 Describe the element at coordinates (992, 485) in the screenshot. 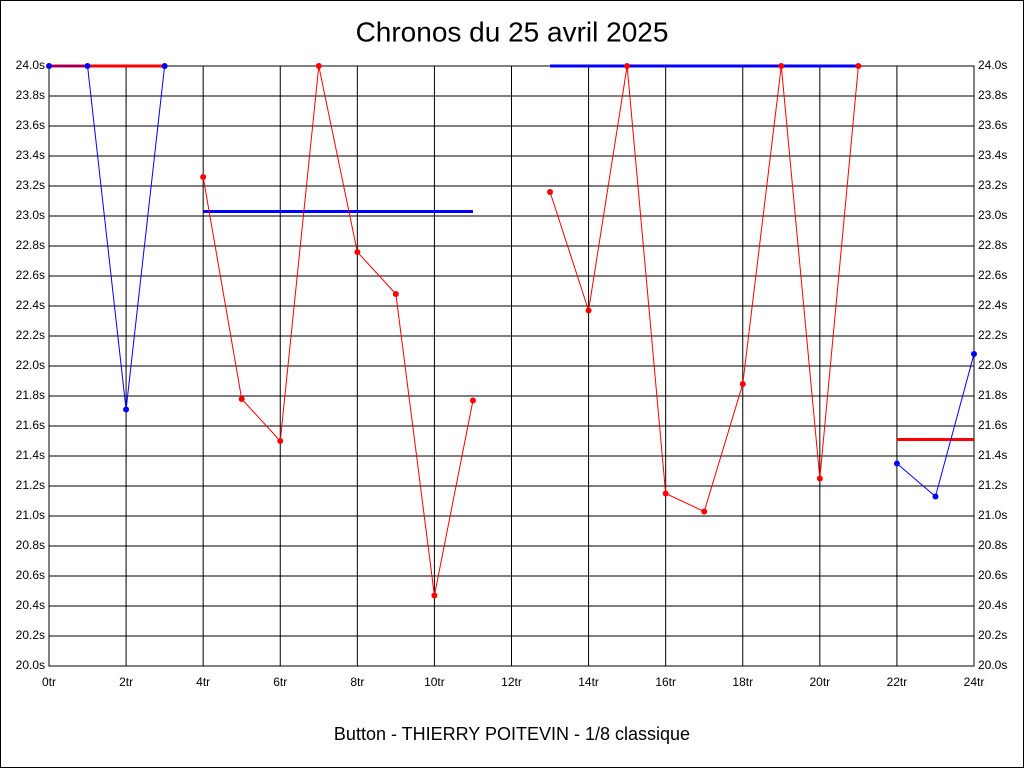

I see `y-tick-label-right: 21.2s` at that location.